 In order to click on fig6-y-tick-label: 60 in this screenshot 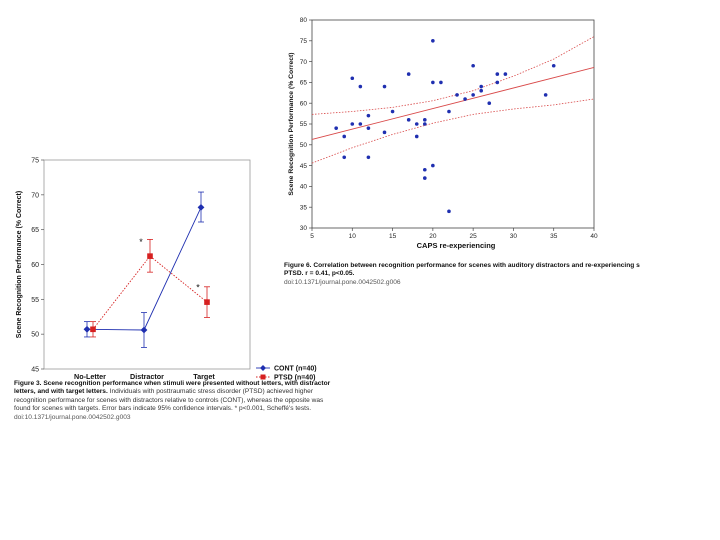, I will do `click(304, 103)`.